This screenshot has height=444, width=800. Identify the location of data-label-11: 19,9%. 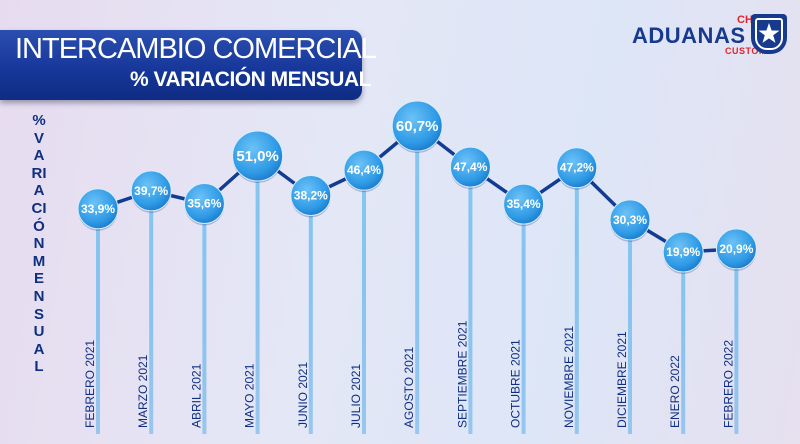
(683, 252).